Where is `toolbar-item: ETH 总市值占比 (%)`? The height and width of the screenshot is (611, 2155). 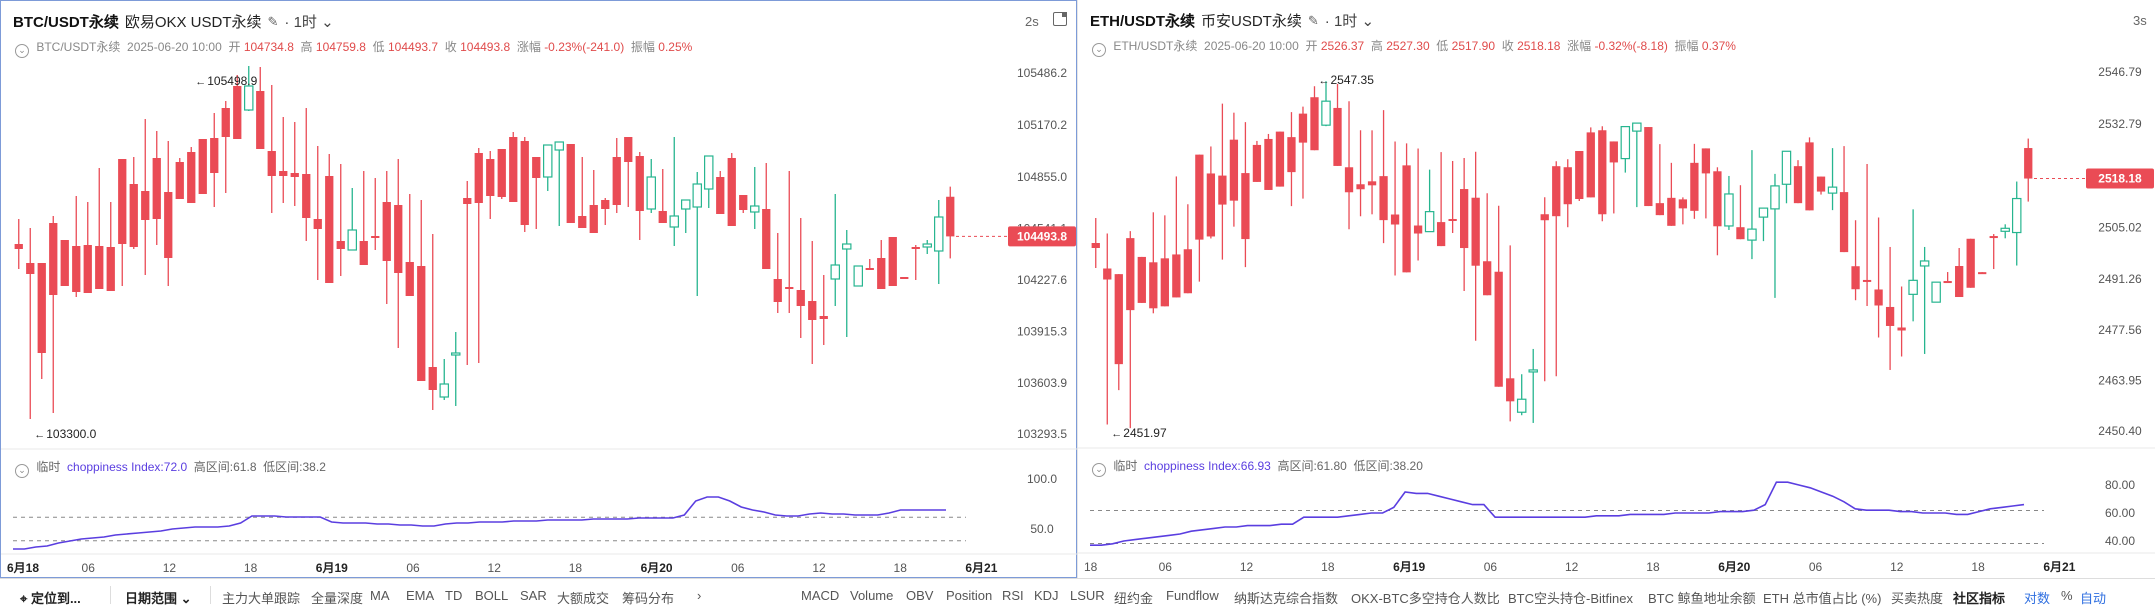 toolbar-item: ETH 总市值占比 (%) is located at coordinates (1822, 597).